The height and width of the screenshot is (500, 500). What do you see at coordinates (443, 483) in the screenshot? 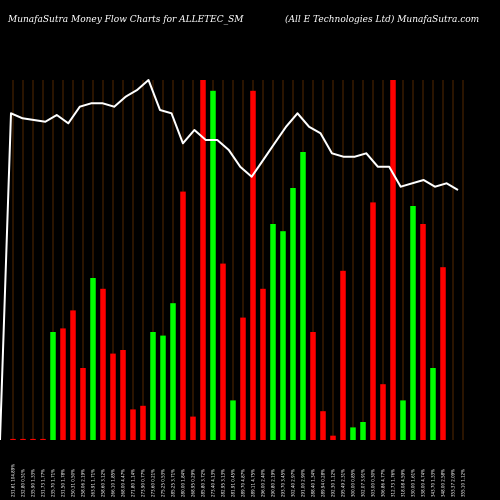
I see `x-tick-label: 348.00 2.58%` at bounding box center [443, 483].